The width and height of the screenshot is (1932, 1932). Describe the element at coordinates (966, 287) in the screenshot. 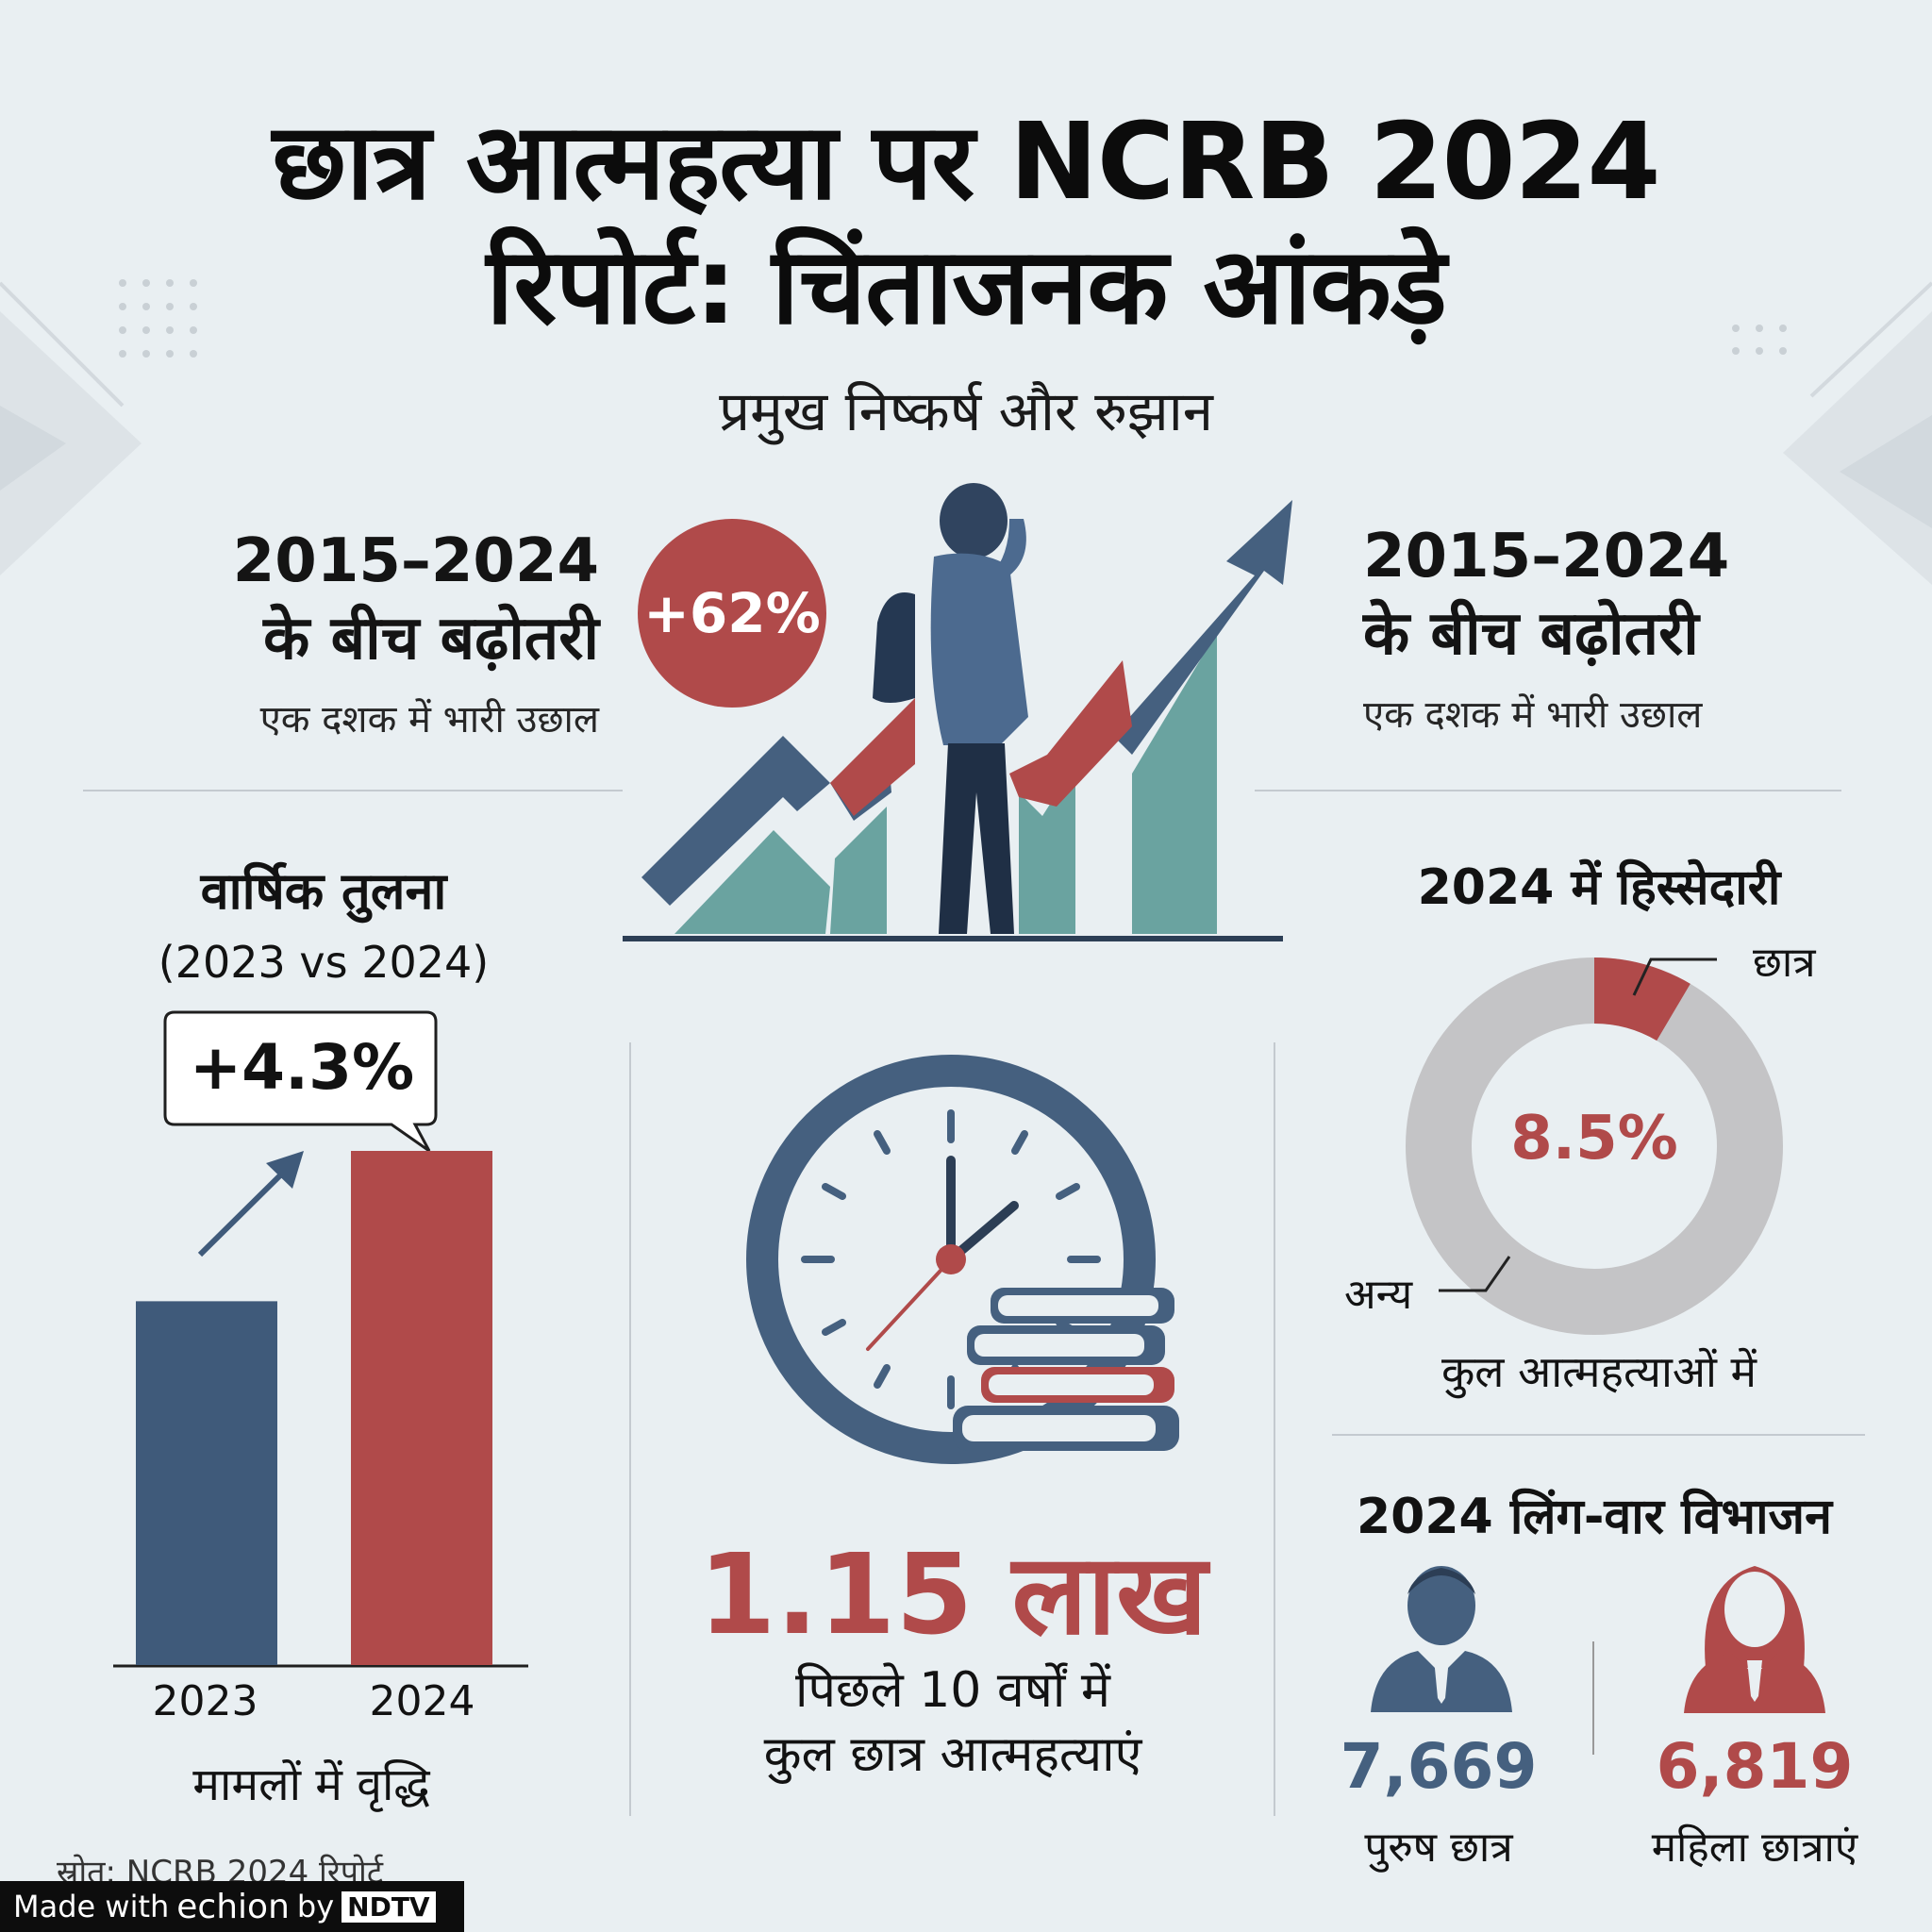

I see `page-title-line-2: रिपोर्ट: चिंताजनक आंकड़े` at that location.